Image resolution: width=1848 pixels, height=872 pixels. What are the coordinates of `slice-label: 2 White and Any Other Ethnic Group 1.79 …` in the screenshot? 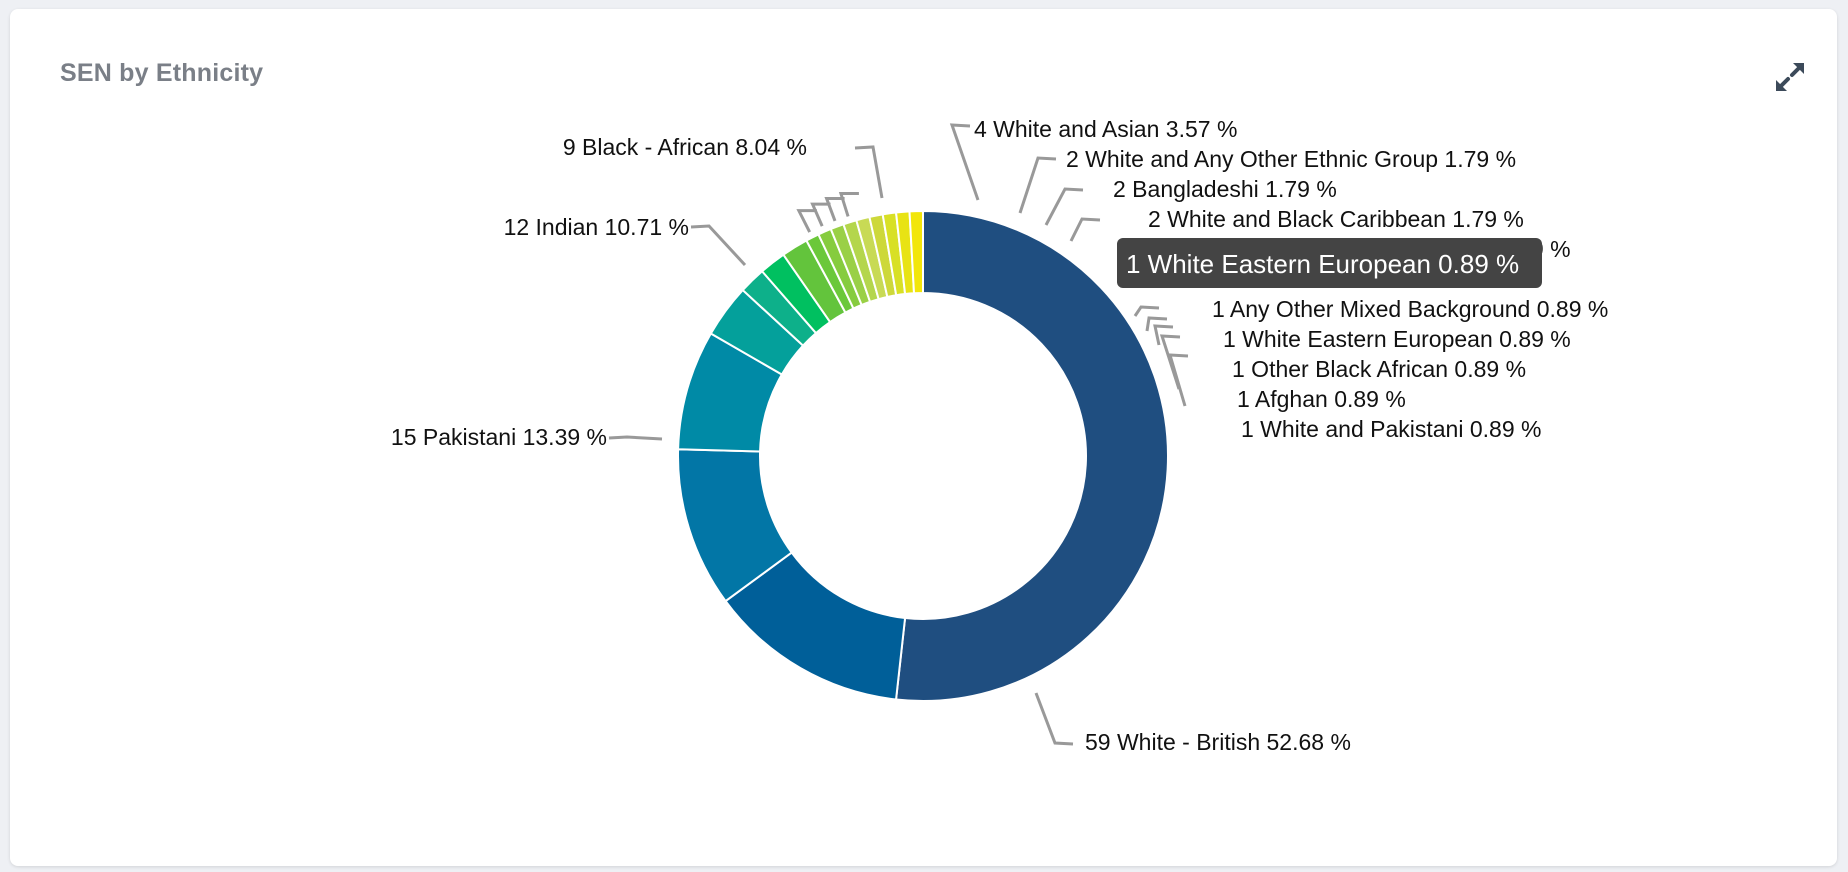 It's located at (1291, 159).